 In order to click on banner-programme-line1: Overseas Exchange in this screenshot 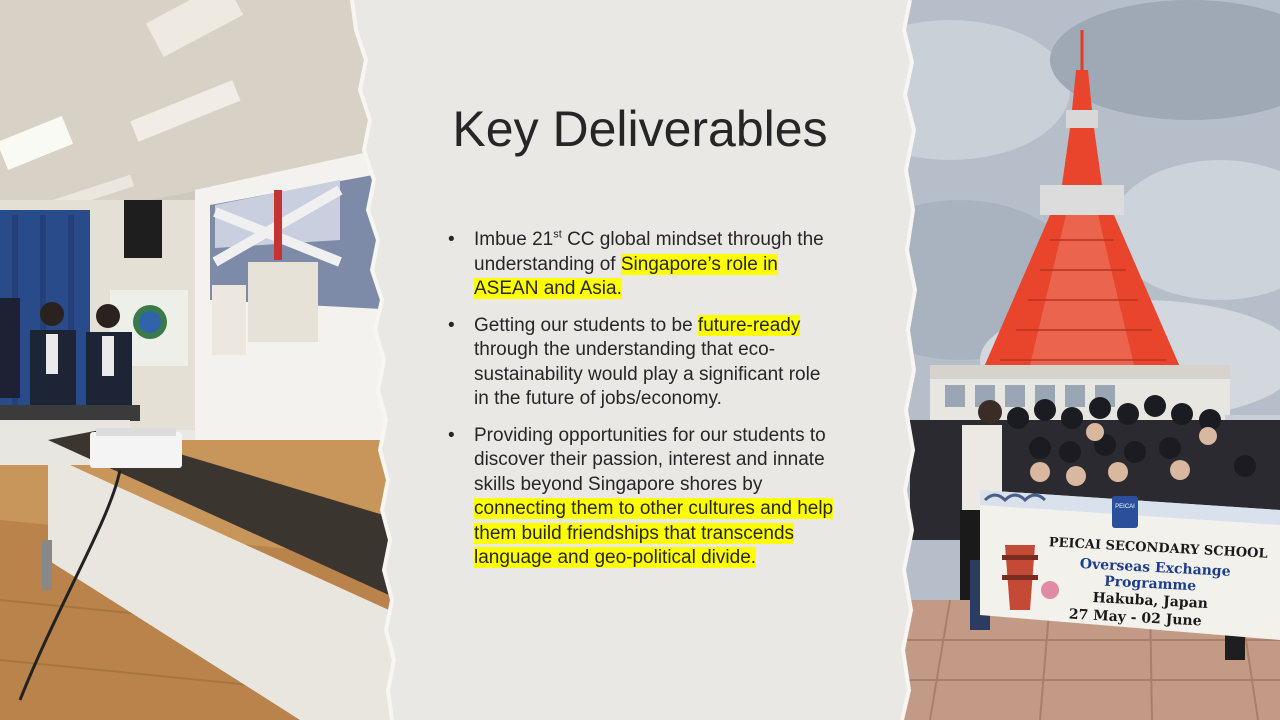, I will do `click(1155, 568)`.